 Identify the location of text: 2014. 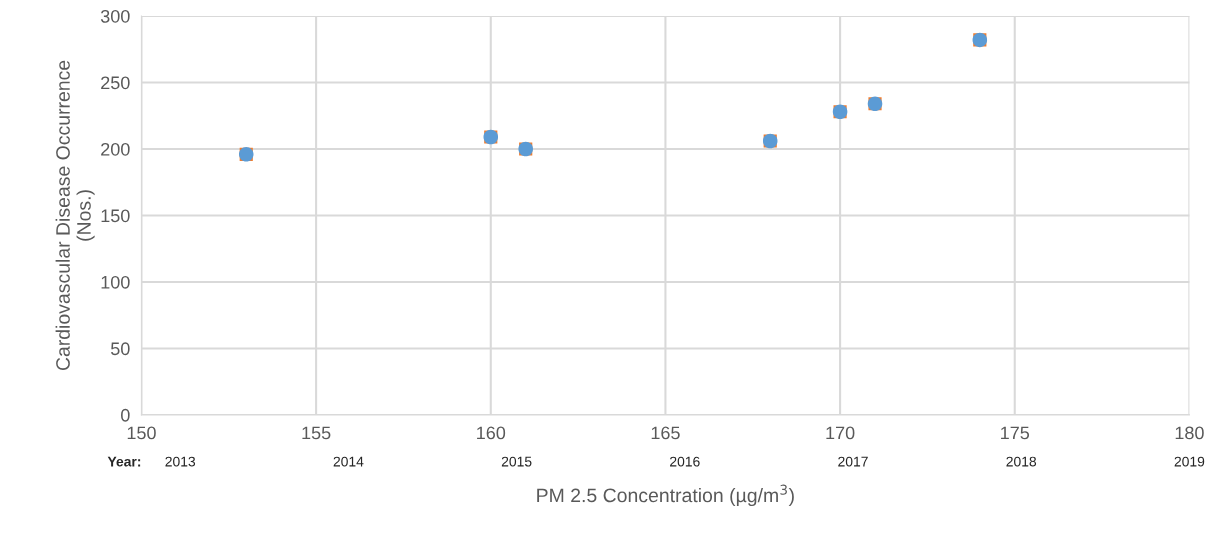
(348, 461).